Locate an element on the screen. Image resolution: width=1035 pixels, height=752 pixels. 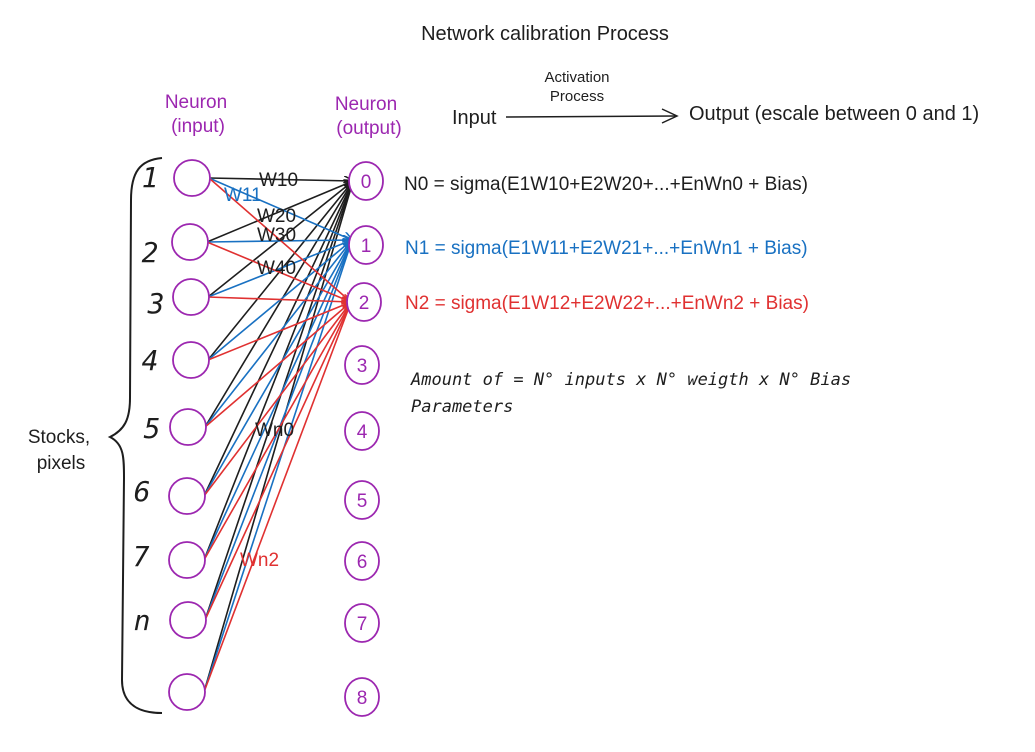
side-label-line1: Stocks, is located at coordinates (59, 437).